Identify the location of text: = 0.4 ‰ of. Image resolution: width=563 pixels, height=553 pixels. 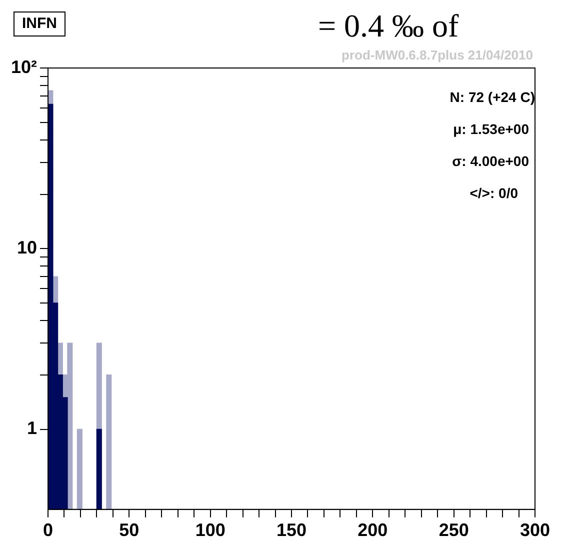
(389, 25).